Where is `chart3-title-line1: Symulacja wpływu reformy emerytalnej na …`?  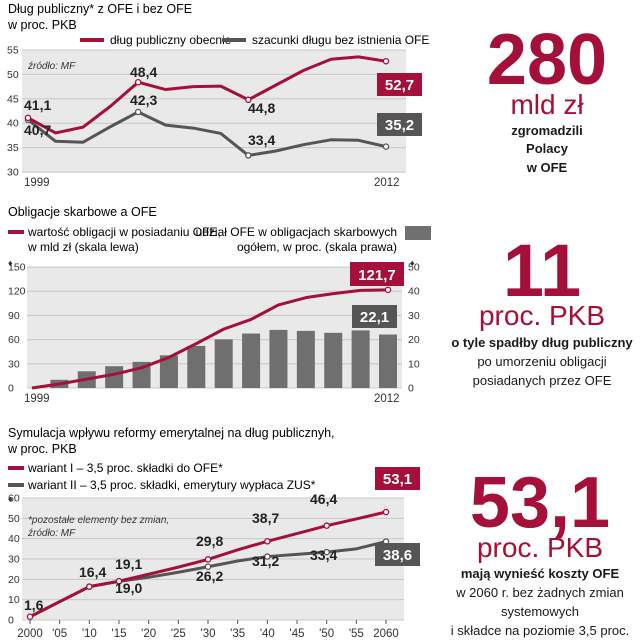 chart3-title-line1: Symulacja wpływu reformy emerytalnej na … is located at coordinates (171, 433).